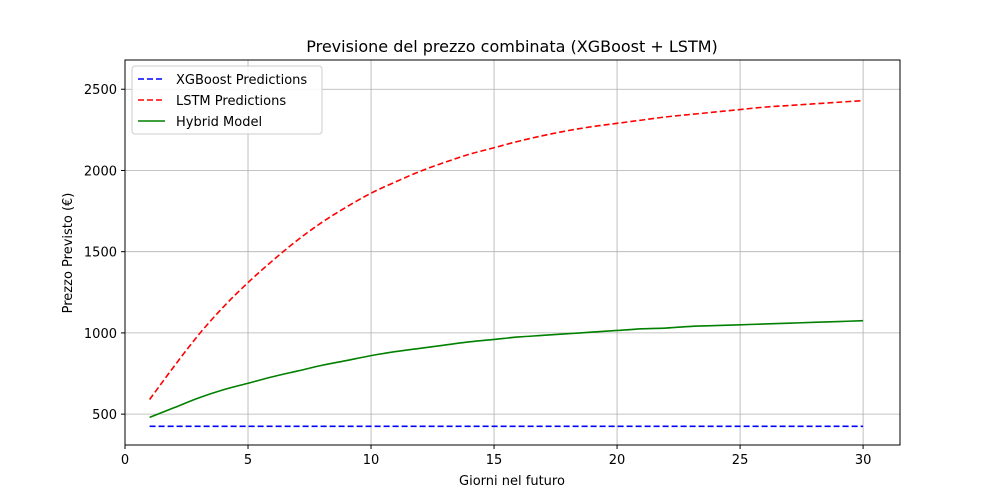 This screenshot has width=1000, height=504. Describe the element at coordinates (68, 253) in the screenshot. I see `y-axis-label: Prezzo Previsto (€)` at that location.